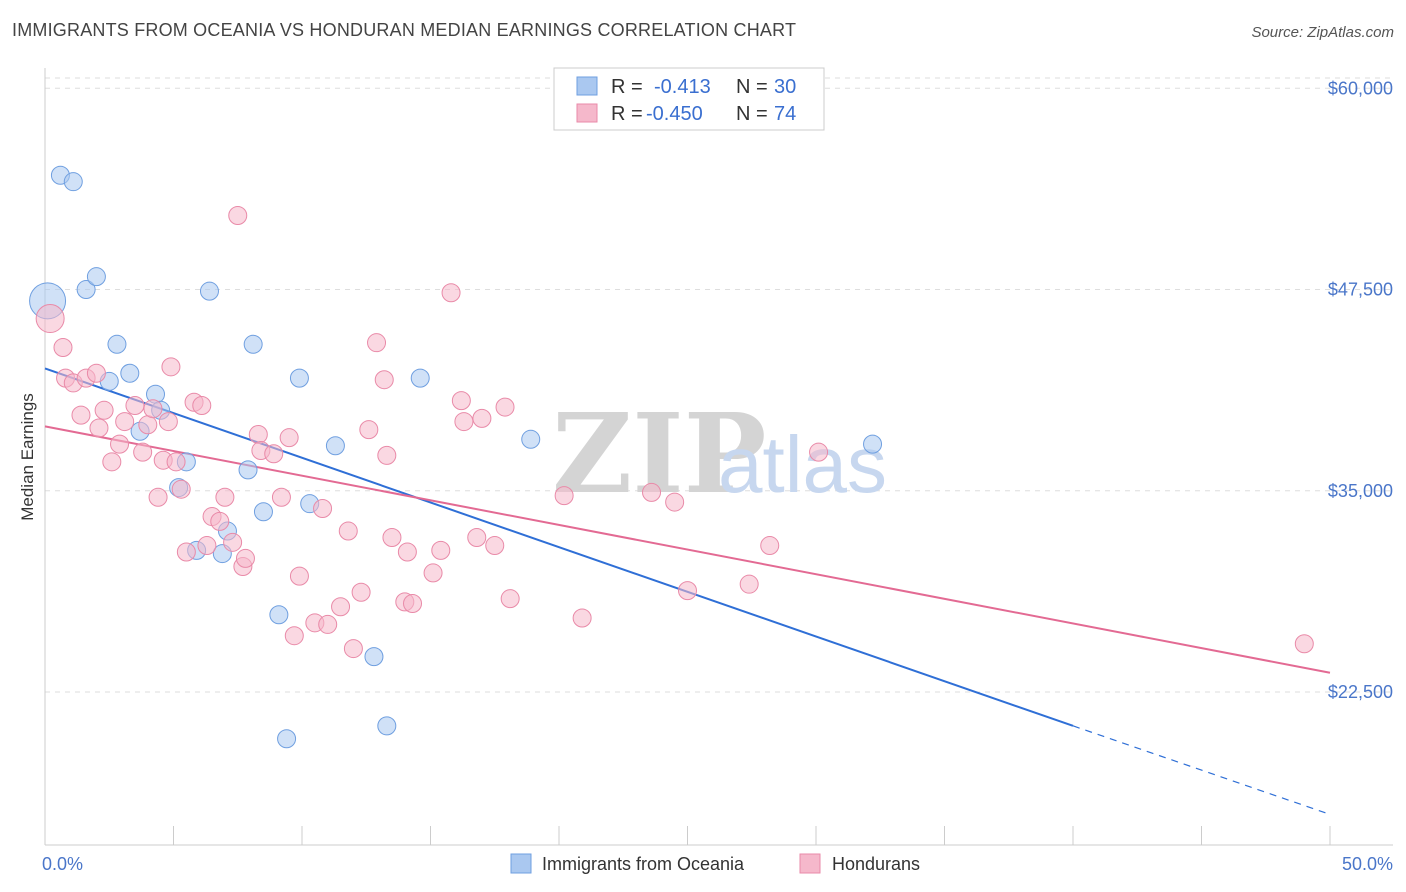  I want to click on x-tick-label: 50.0%, so click(1367, 864).